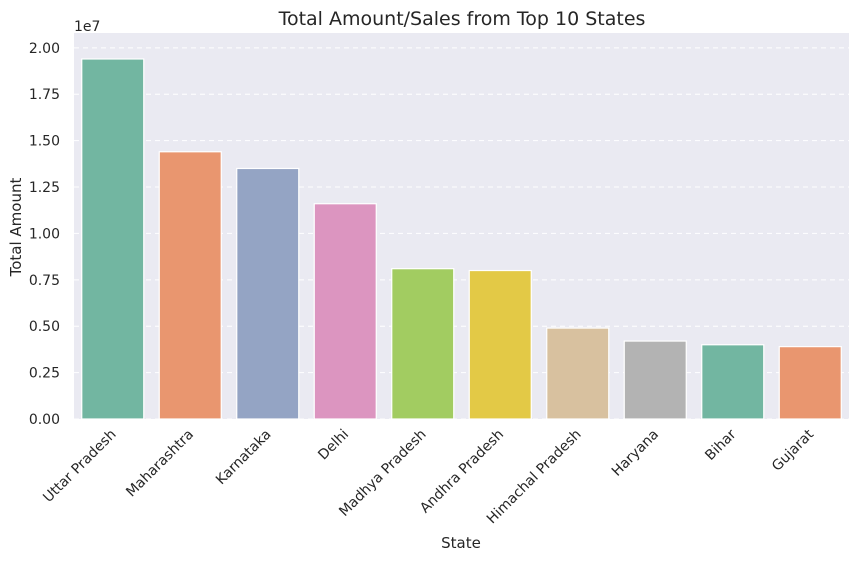 The height and width of the screenshot is (561, 858). I want to click on bar-uttar-pradesh, so click(113, 239).